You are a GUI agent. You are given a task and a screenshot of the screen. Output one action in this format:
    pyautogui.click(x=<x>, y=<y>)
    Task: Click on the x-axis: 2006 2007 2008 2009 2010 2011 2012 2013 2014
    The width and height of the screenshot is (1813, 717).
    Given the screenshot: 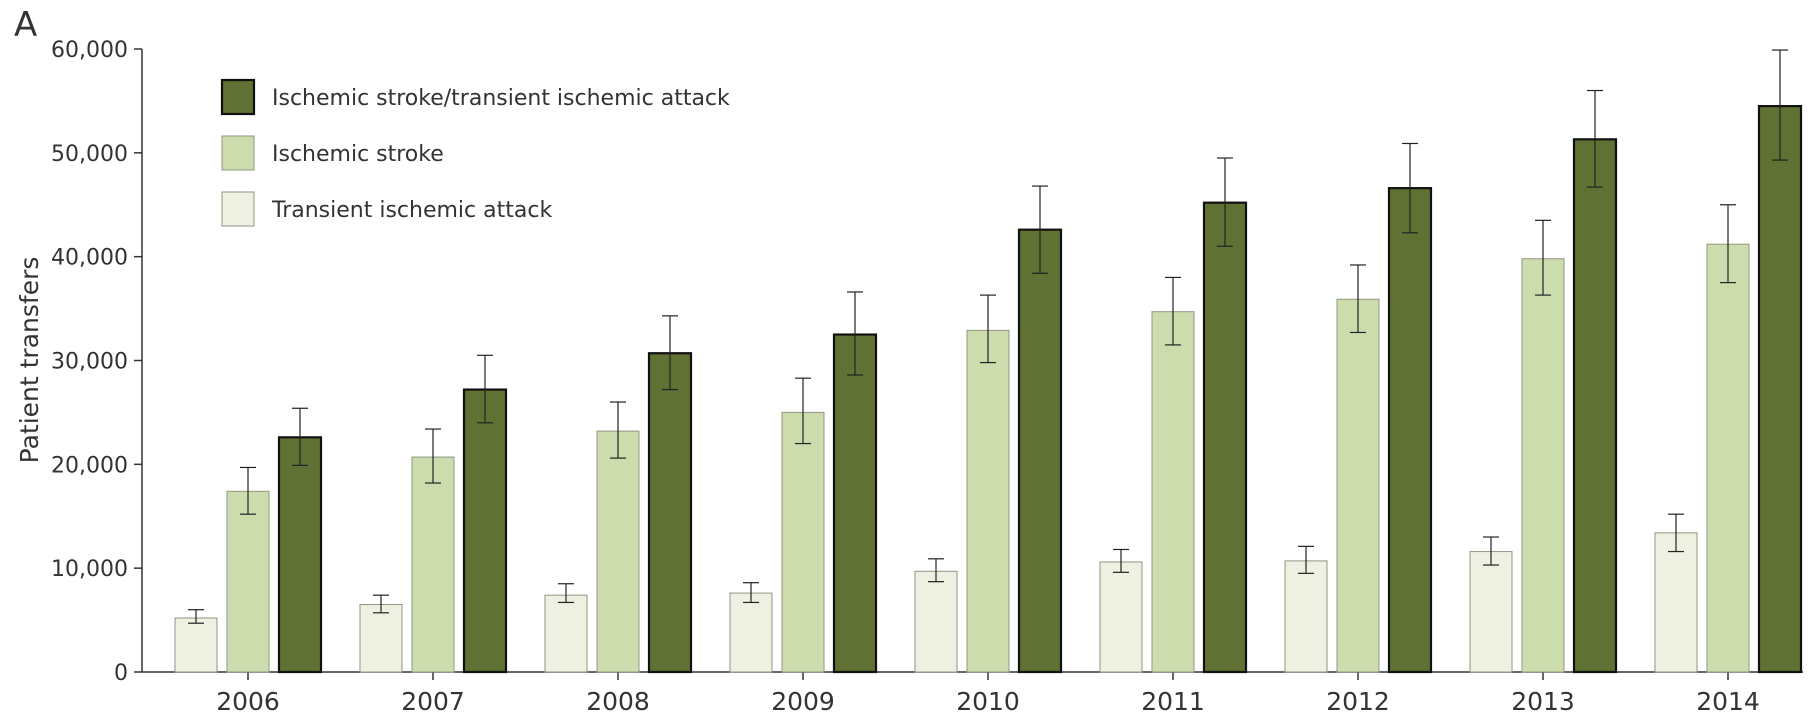 What is the action you would take?
    pyautogui.click(x=972, y=693)
    